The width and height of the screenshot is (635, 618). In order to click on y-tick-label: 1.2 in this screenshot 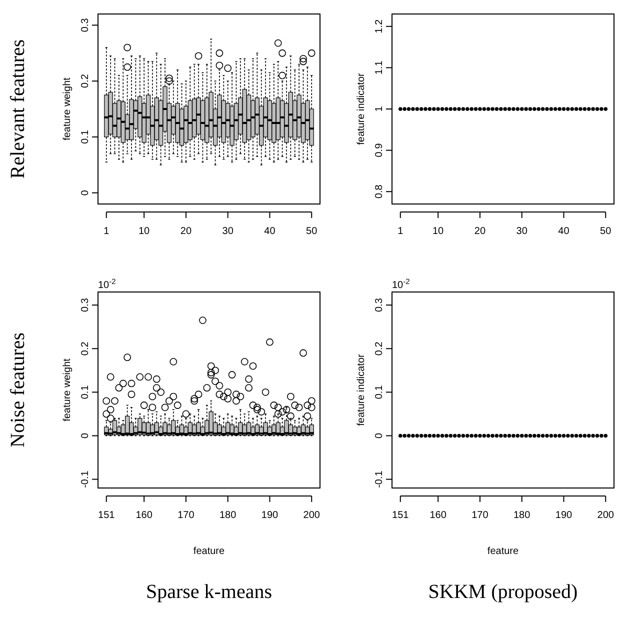, I will do `click(379, 26)`.